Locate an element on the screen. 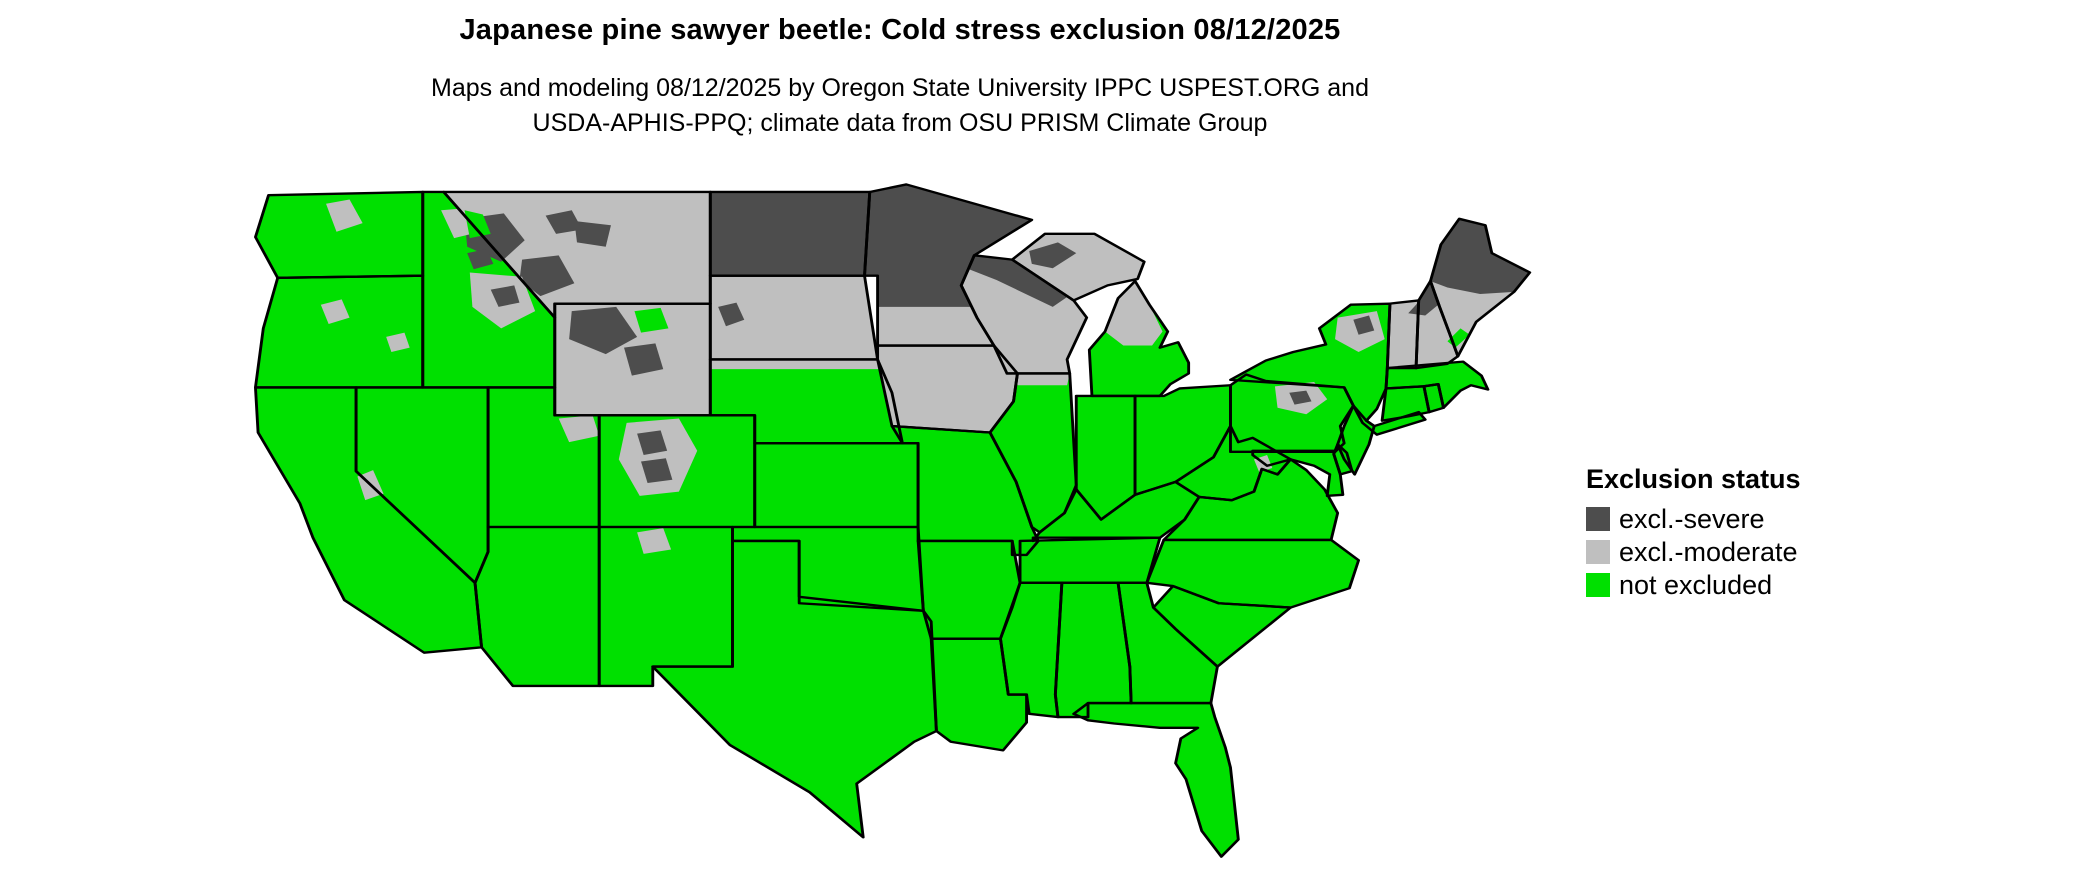 The height and width of the screenshot is (892, 2100). region-massachusetts is located at coordinates (1437, 384).